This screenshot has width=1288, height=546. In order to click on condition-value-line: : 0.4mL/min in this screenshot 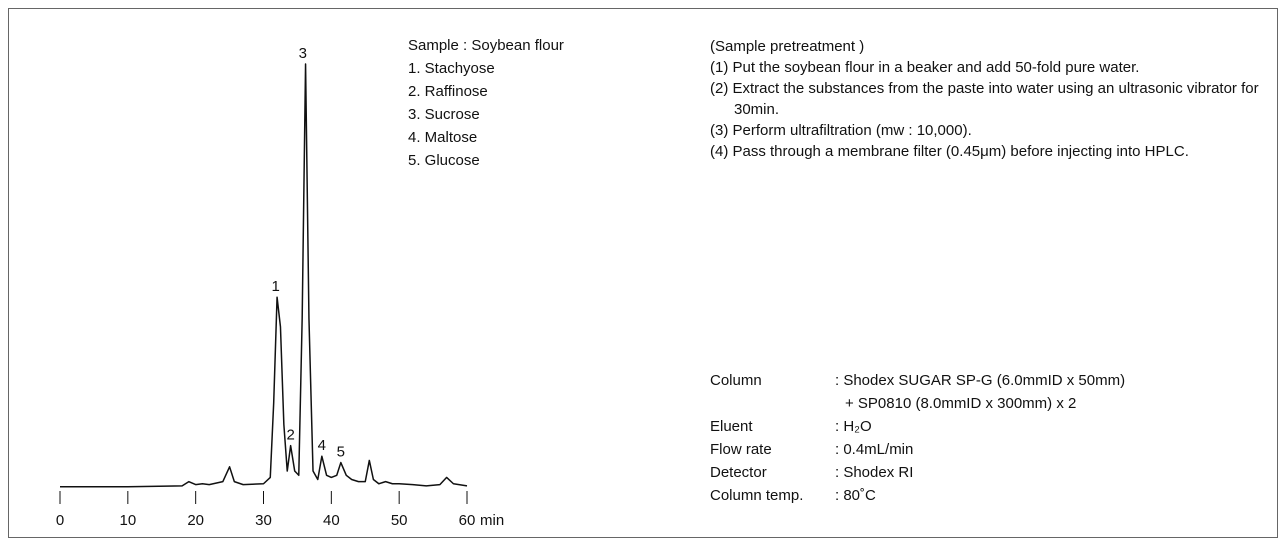, I will do `click(874, 449)`.